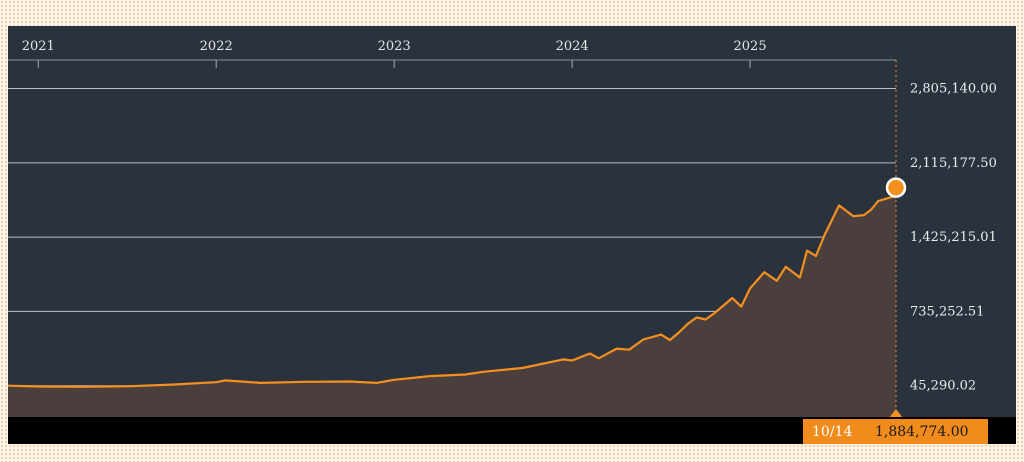 The width and height of the screenshot is (1024, 462). I want to click on y-tick-label: 45,290.02, so click(943, 386).